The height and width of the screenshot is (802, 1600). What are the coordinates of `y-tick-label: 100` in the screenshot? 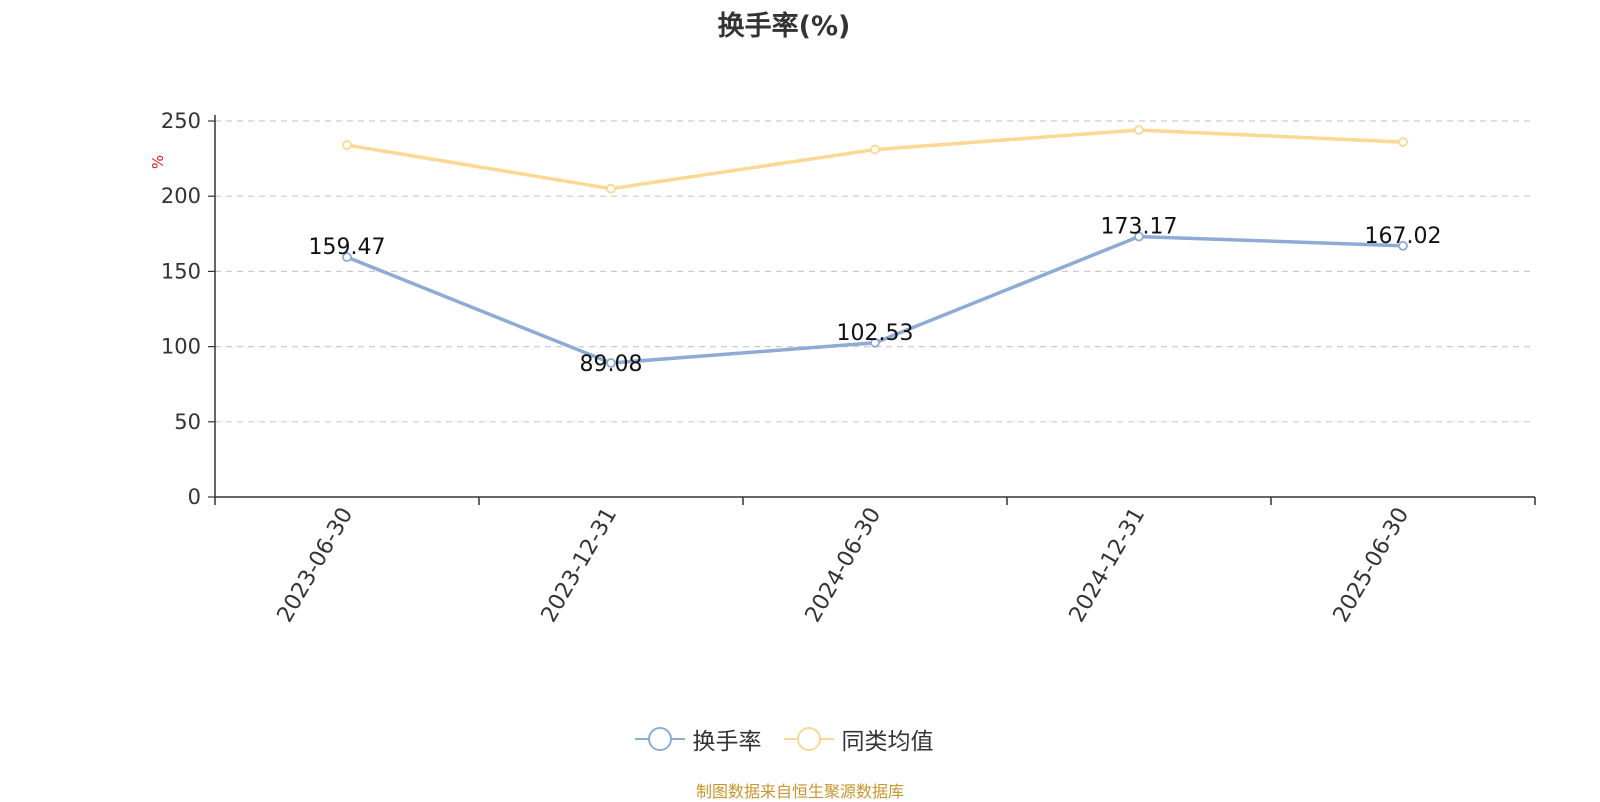 It's located at (181, 347).